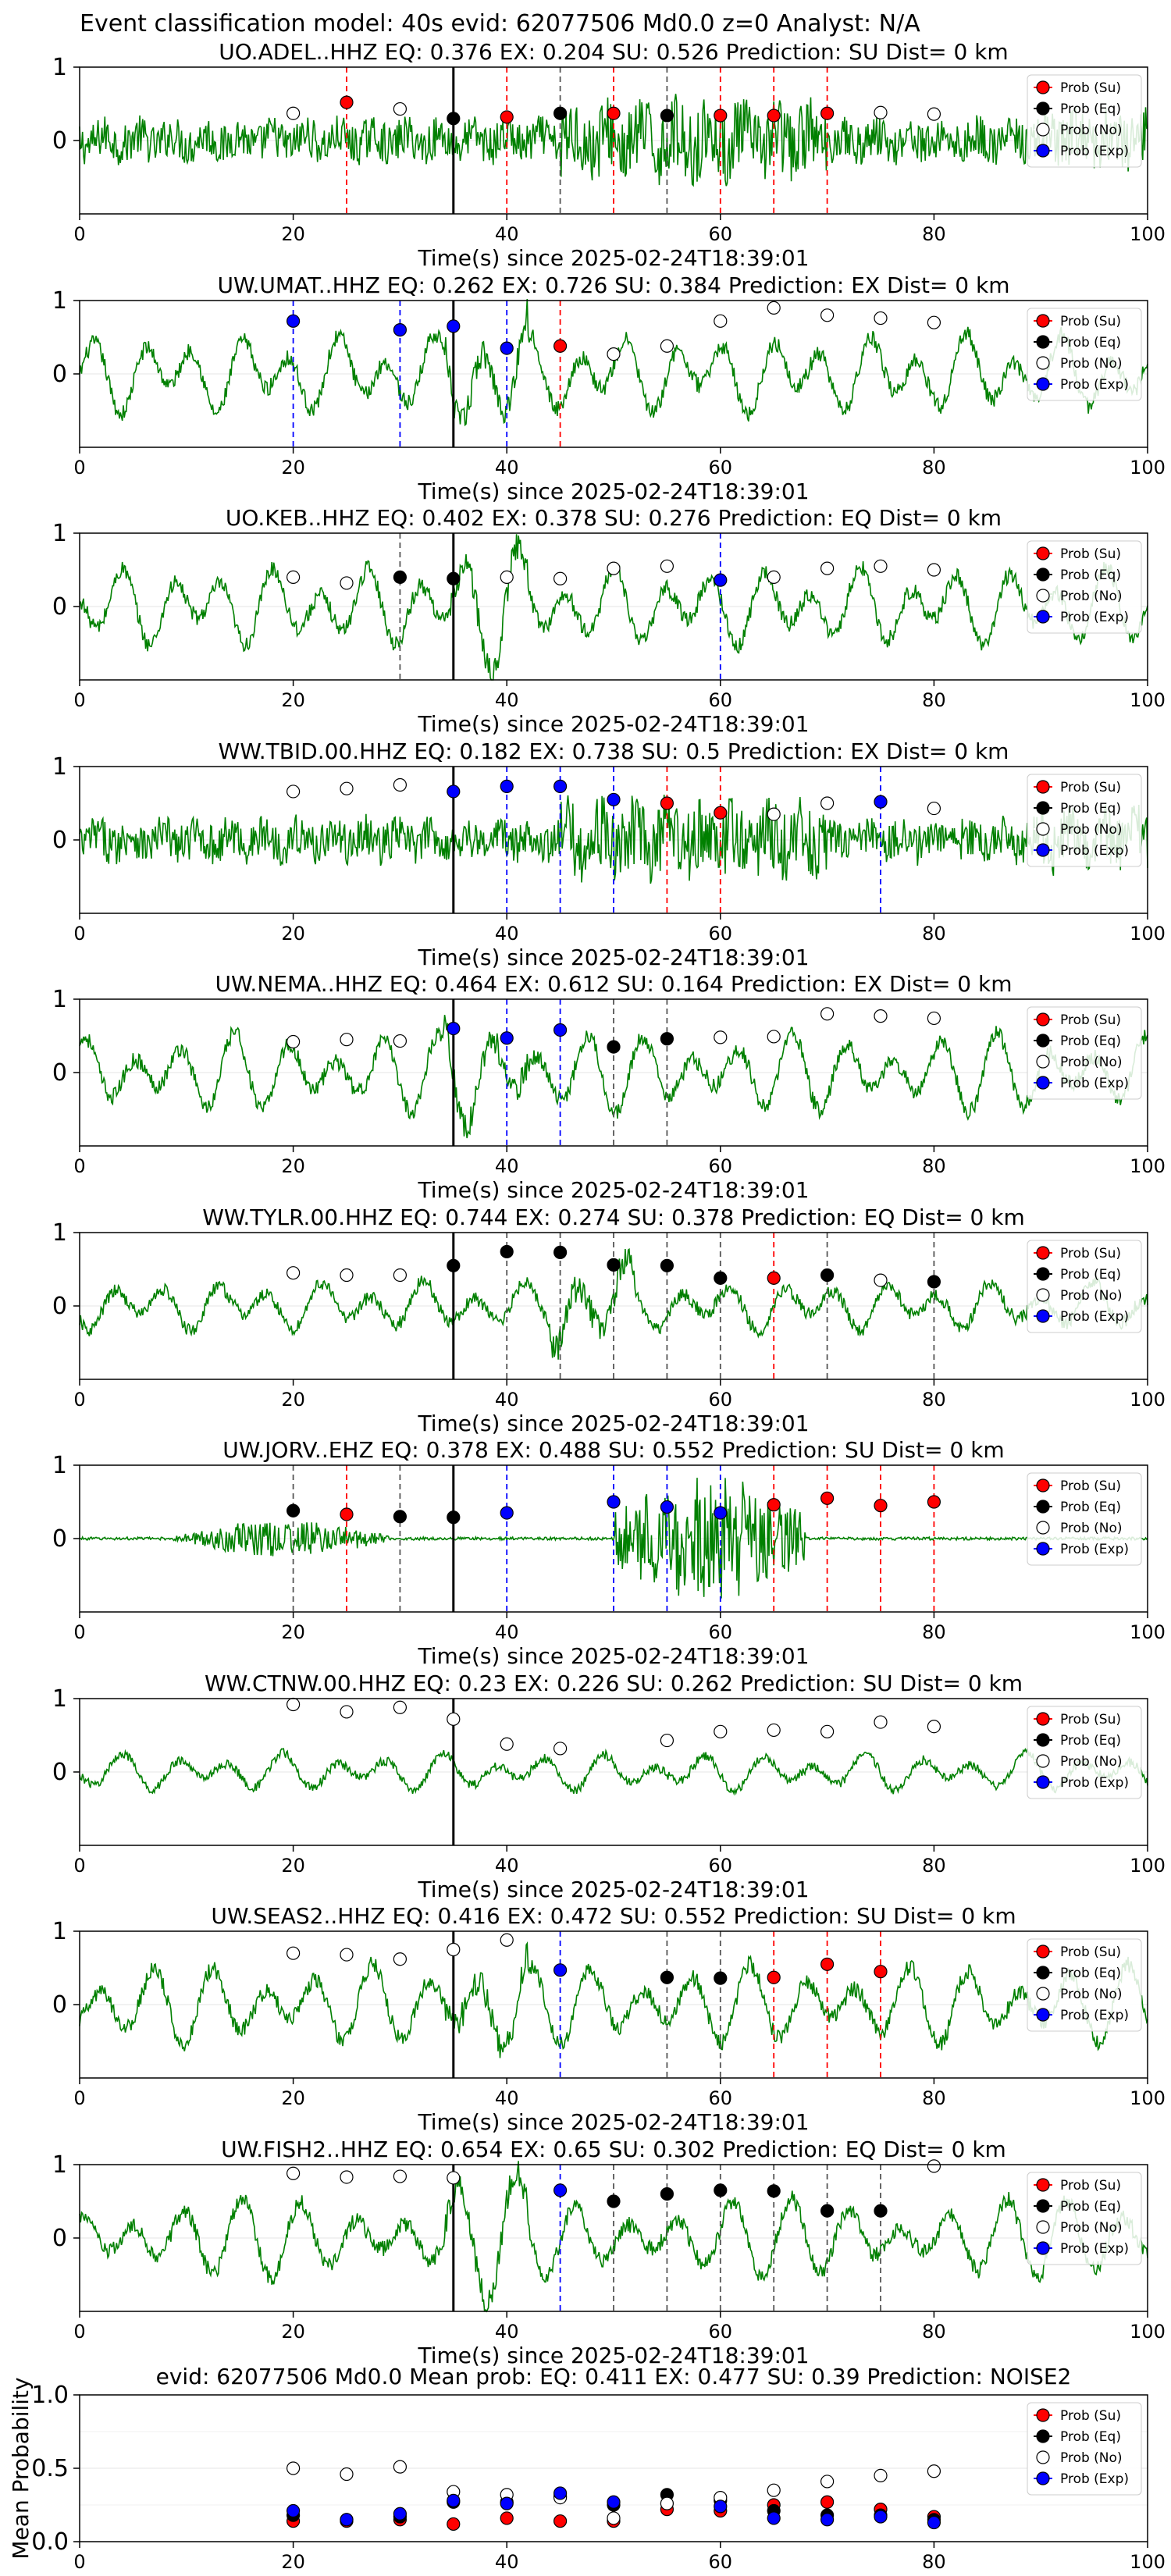  What do you see at coordinates (507, 2518) in the screenshot?
I see `mean-point-su` at bounding box center [507, 2518].